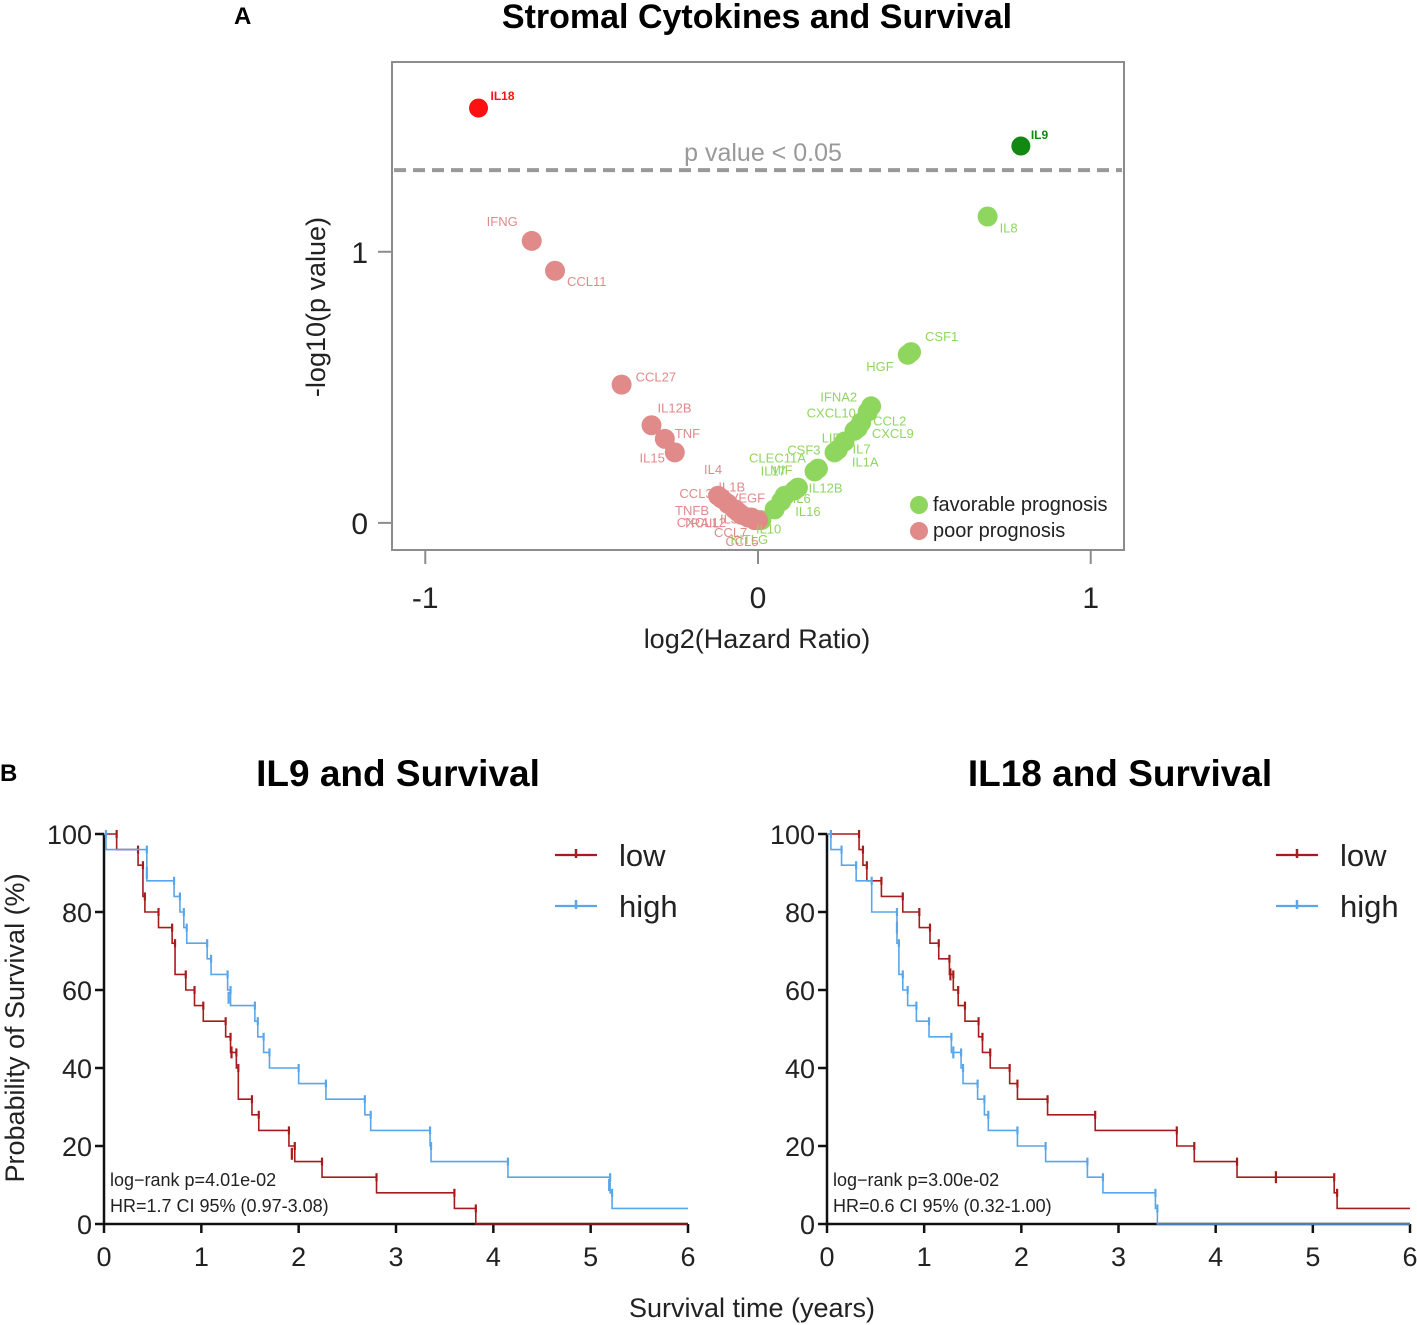  Describe the element at coordinates (803, 449) in the screenshot. I see `volcano-point-label: CSF3` at that location.